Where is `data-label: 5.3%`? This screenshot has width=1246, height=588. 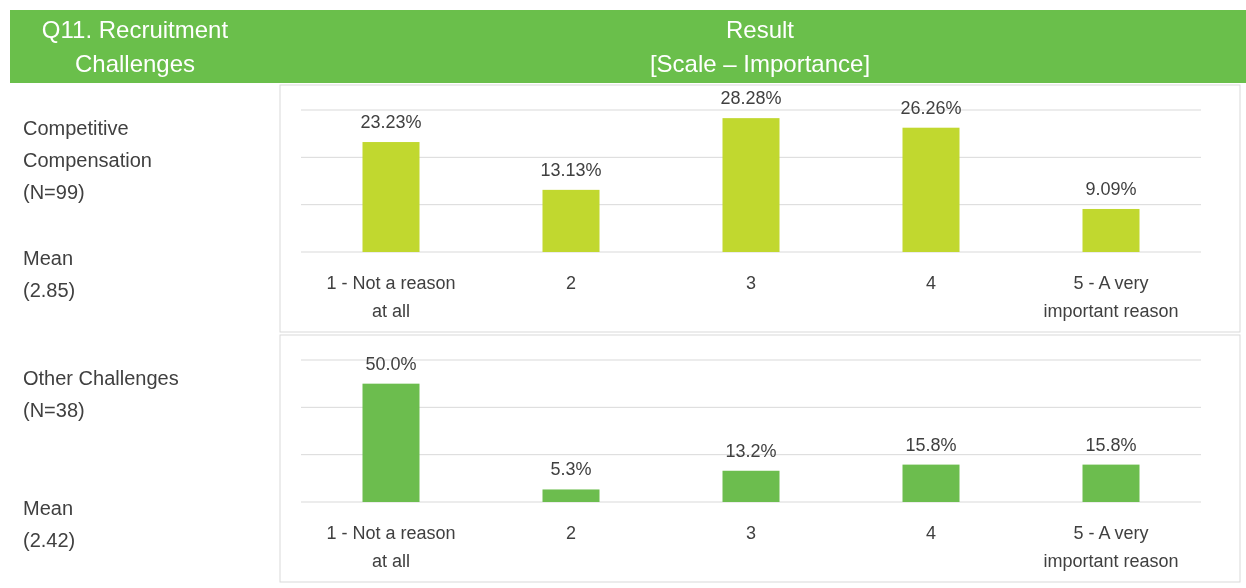 data-label: 5.3% is located at coordinates (571, 469).